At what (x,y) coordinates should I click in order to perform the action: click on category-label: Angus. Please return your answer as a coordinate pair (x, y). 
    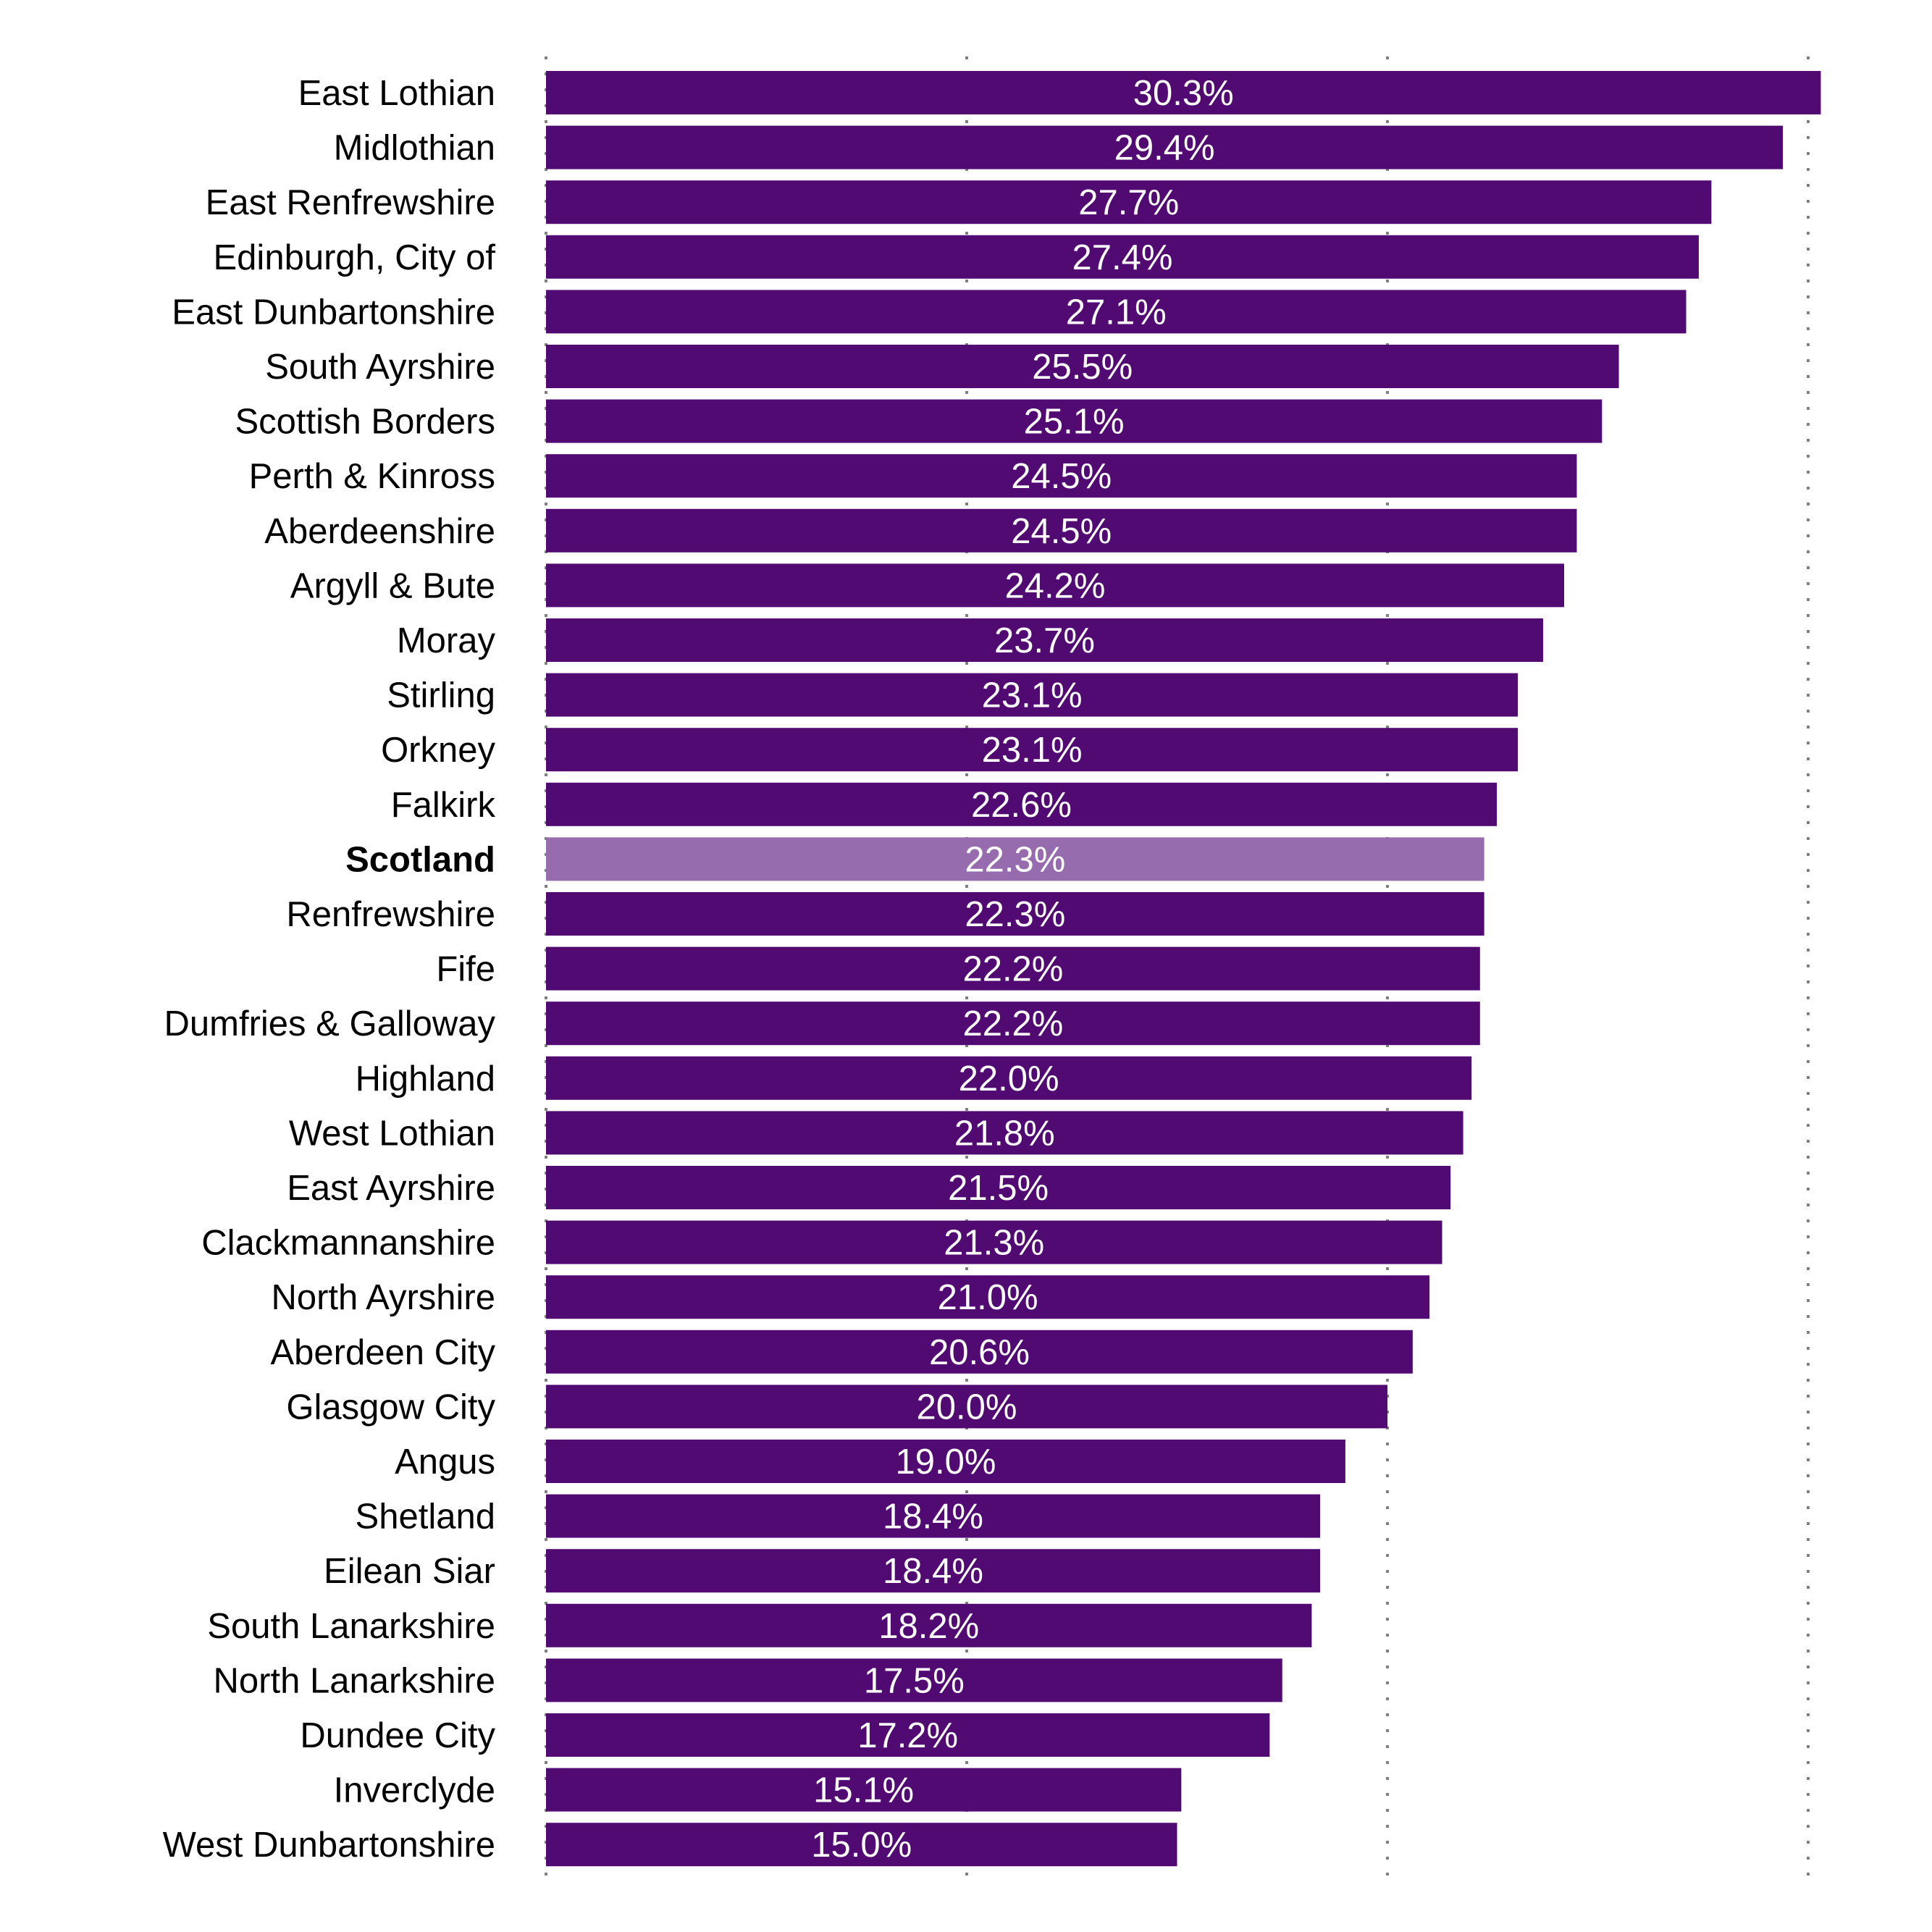
    Looking at the image, I should click on (445, 1462).